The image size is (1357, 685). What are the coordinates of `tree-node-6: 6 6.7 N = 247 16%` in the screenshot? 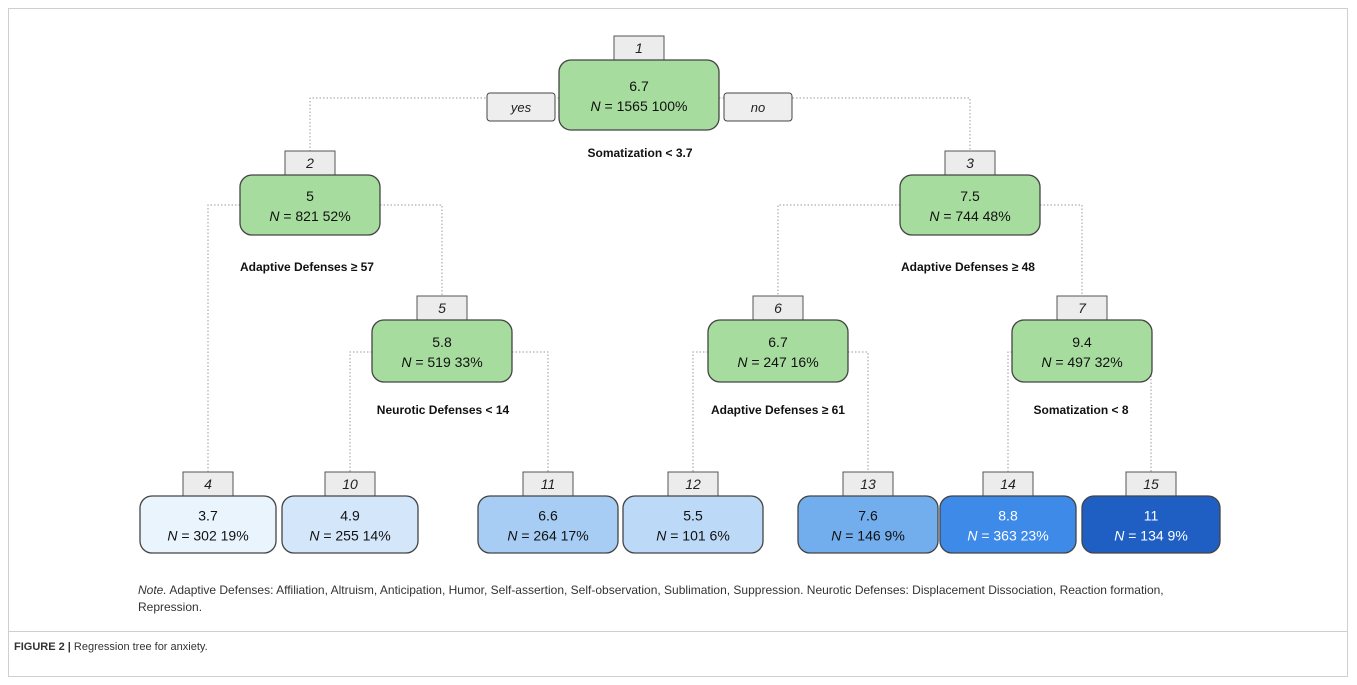 It's located at (778, 339).